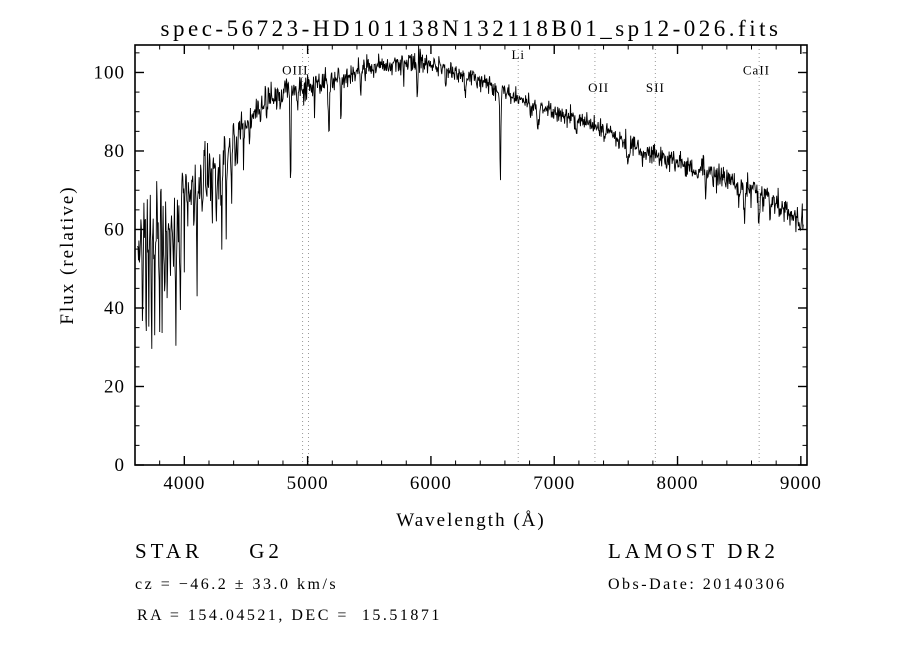 The width and height of the screenshot is (900, 650). What do you see at coordinates (295, 69) in the screenshot?
I see `spectral-line-label-oiii: OIII` at bounding box center [295, 69].